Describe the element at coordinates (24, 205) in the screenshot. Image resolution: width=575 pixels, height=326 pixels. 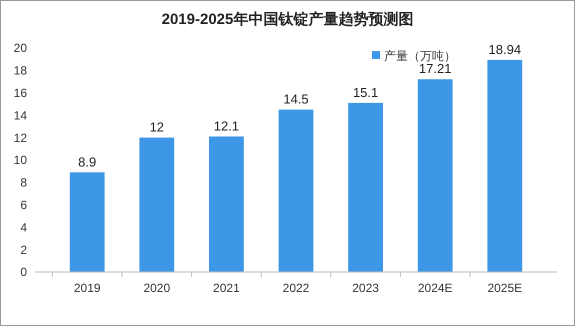
I see `y-tick-label: 6` at that location.